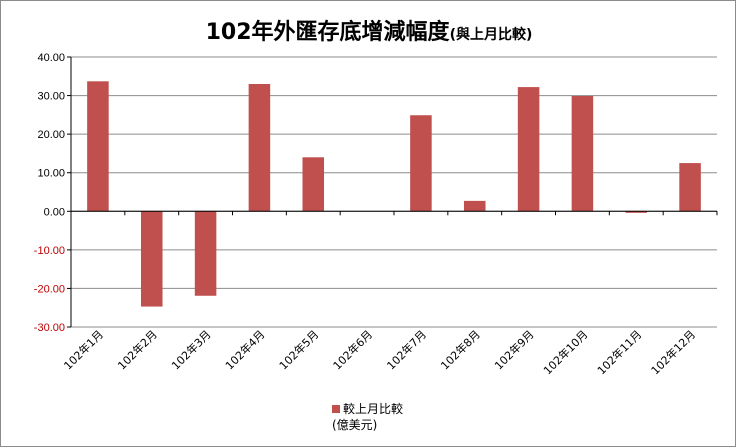  I want to click on x-tick-label: 102年4月, so click(244, 349).